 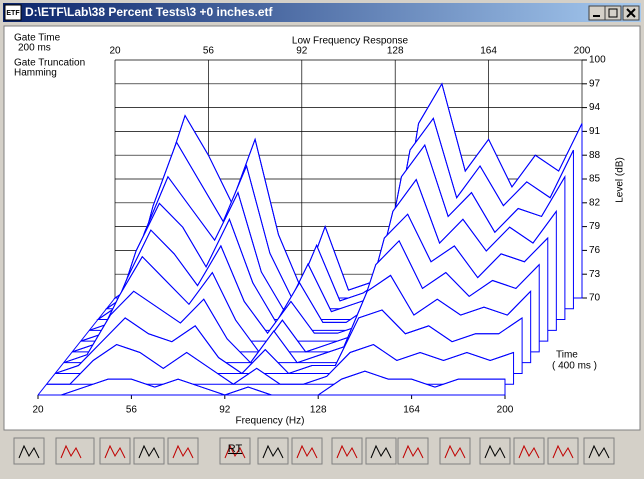 I want to click on close-icon, so click(x=631, y=13).